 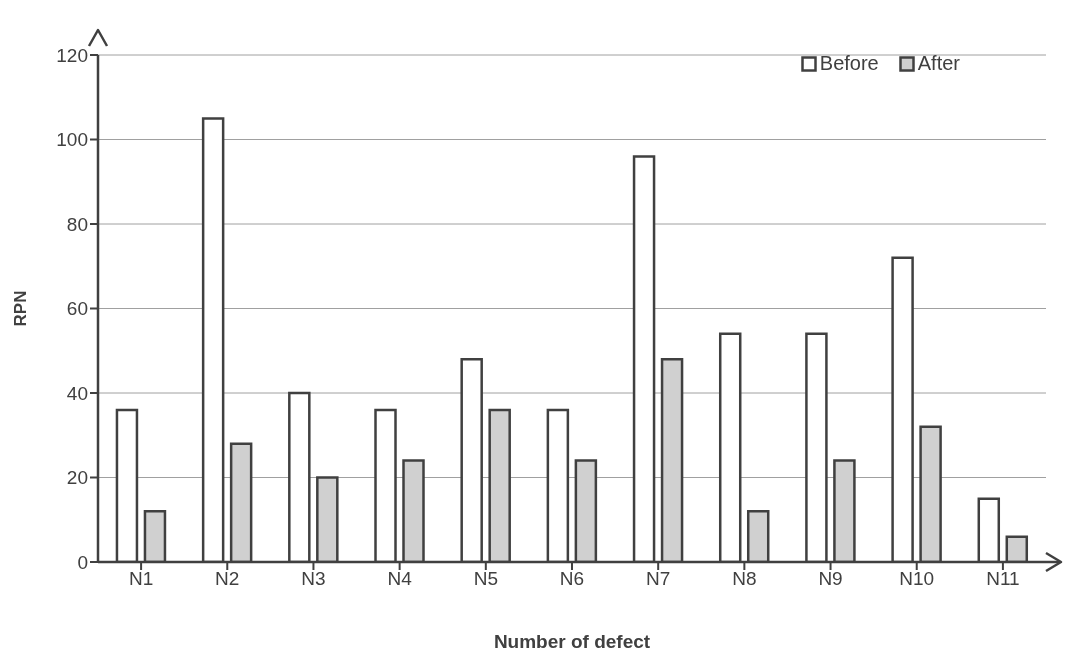 I want to click on legend-label: After, so click(x=938, y=63).